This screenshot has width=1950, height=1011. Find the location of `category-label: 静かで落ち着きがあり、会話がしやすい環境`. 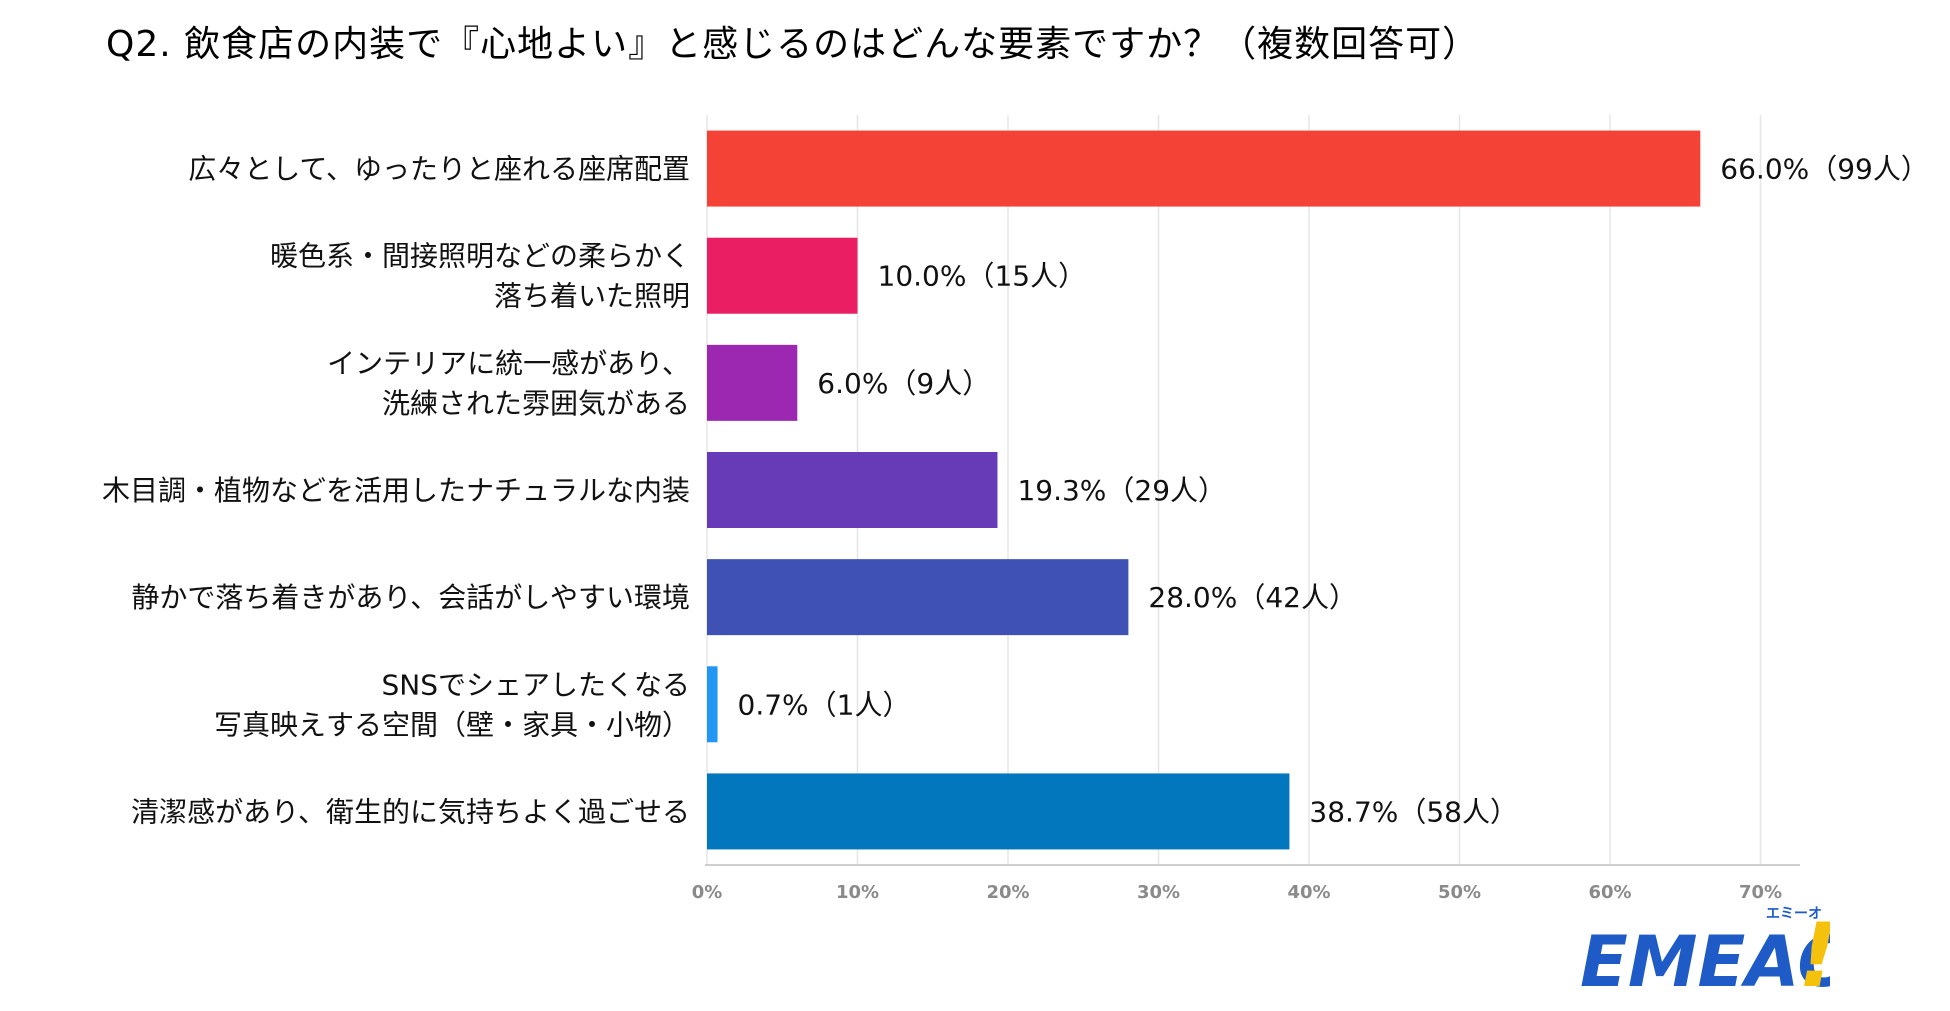

category-label: 静かで落ち着きがあり、会話がしやすい環境 is located at coordinates (410, 597).